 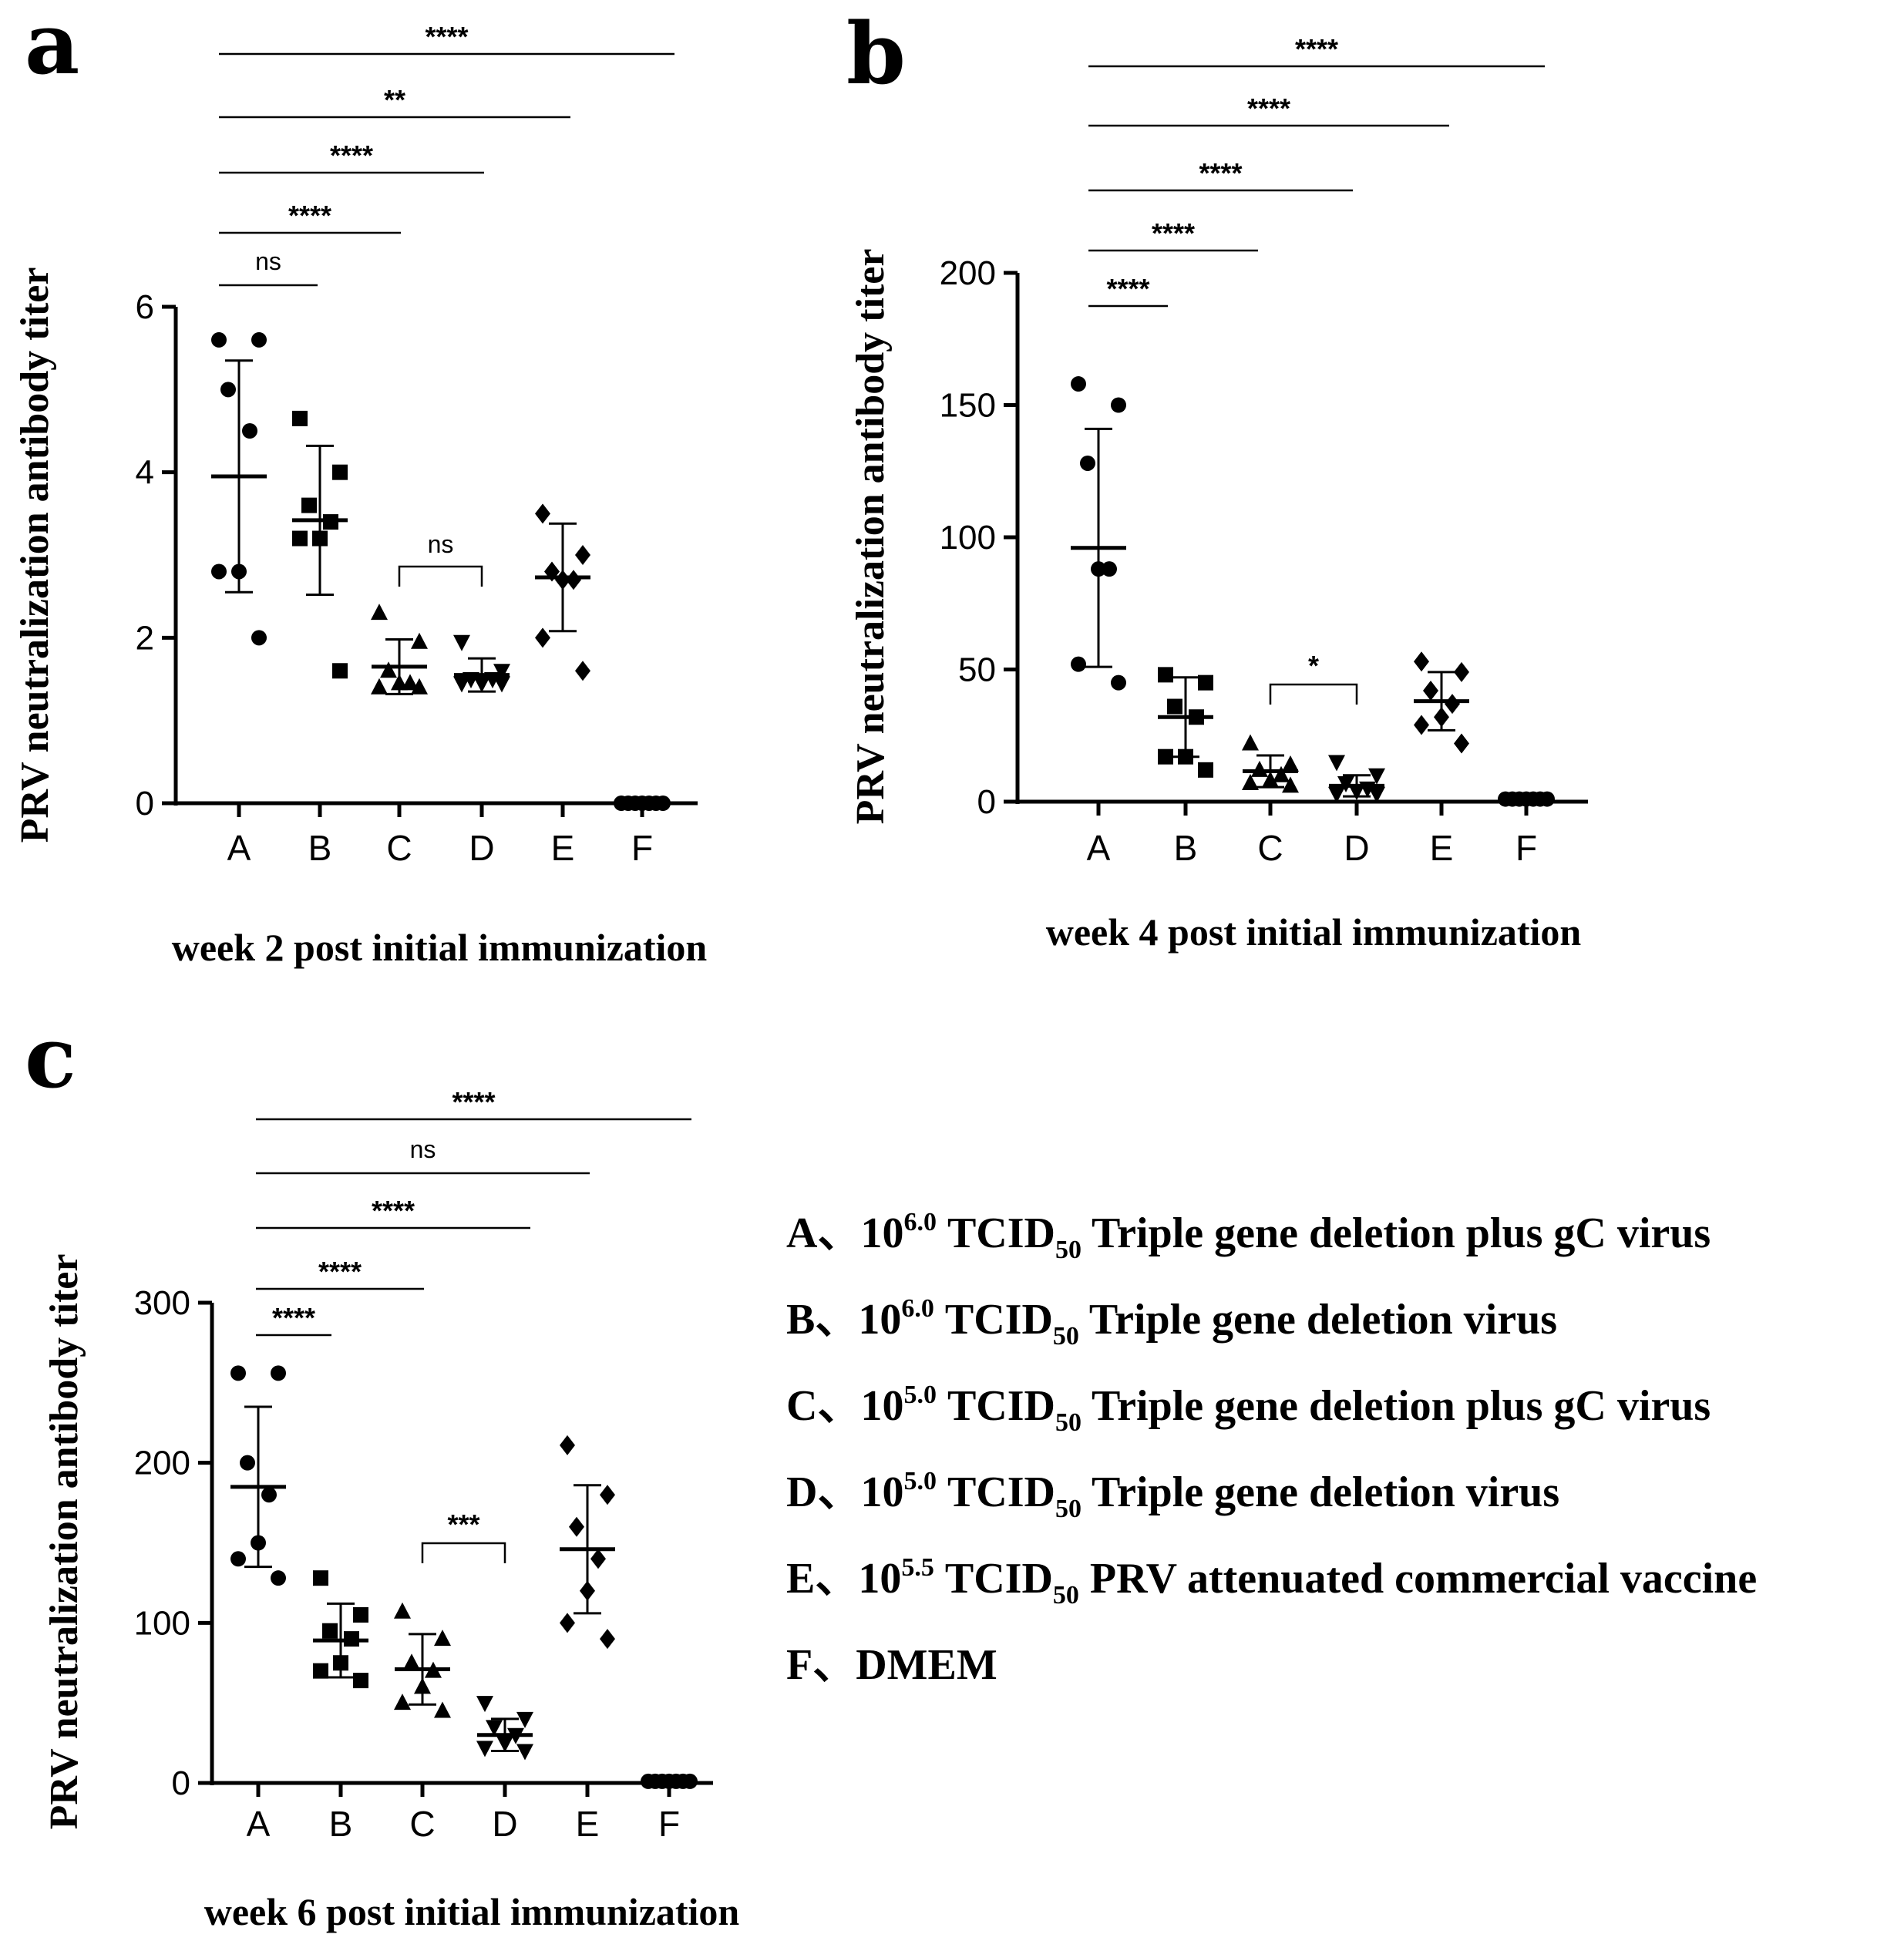 What do you see at coordinates (394, 100) in the screenshot?
I see `significance-label: **` at bounding box center [394, 100].